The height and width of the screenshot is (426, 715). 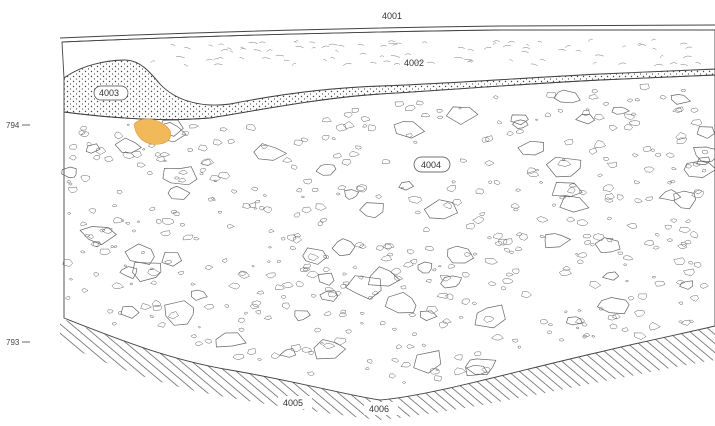 I want to click on elevation-794: 794, so click(x=18, y=125).